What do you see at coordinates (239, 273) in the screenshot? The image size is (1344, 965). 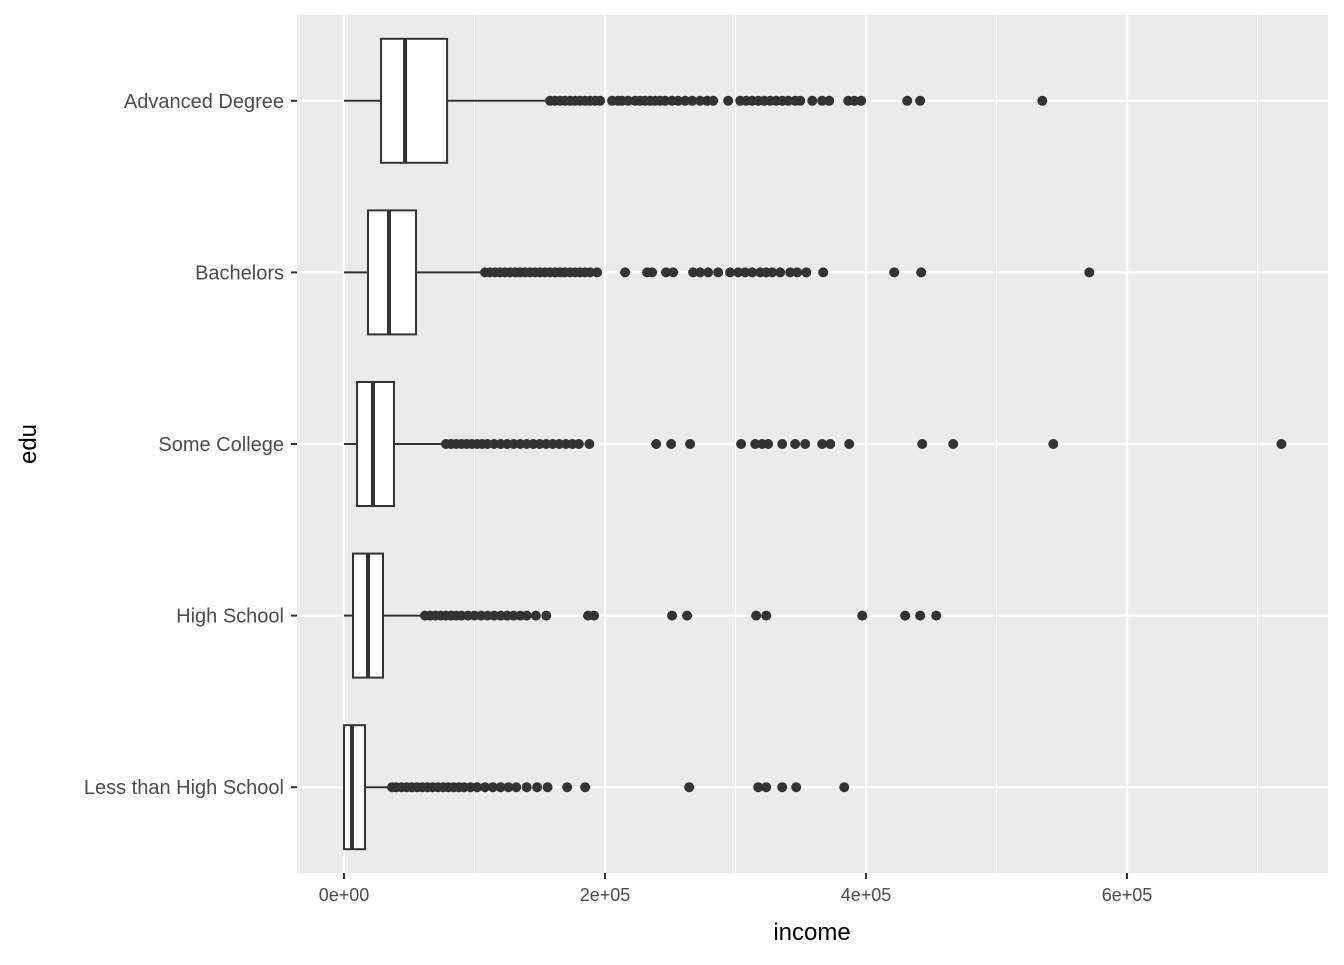 I see `y-tick-label: Bachelors` at bounding box center [239, 273].